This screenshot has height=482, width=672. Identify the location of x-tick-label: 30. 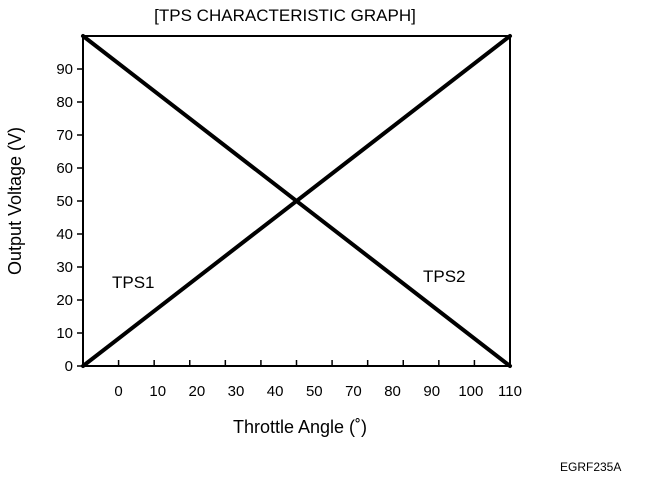
(236, 391).